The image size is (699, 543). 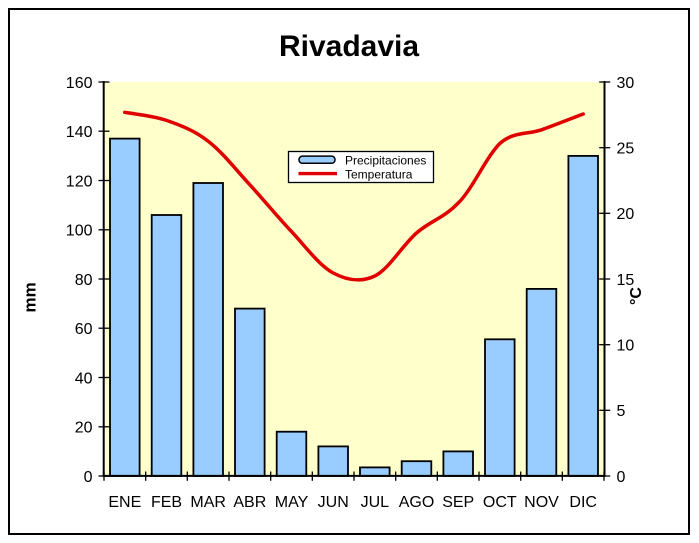 I want to click on svg-text: DIC, so click(x=583, y=502).